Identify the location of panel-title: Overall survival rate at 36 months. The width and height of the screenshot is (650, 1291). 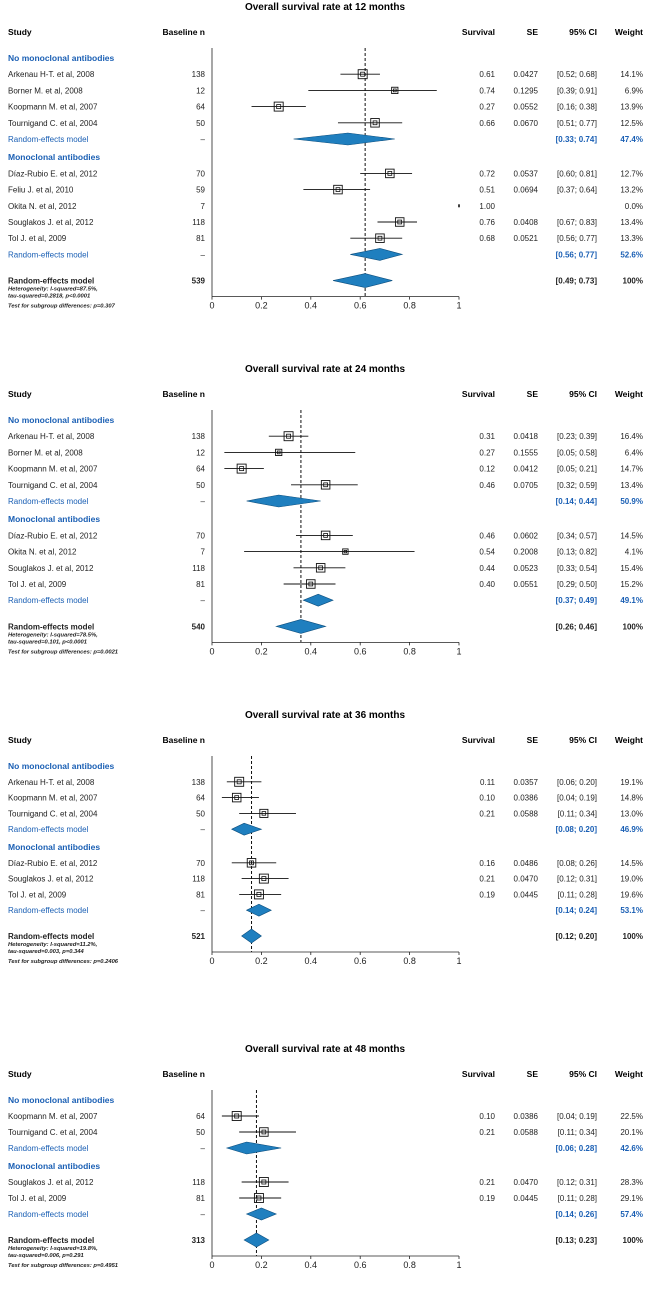
(325, 715).